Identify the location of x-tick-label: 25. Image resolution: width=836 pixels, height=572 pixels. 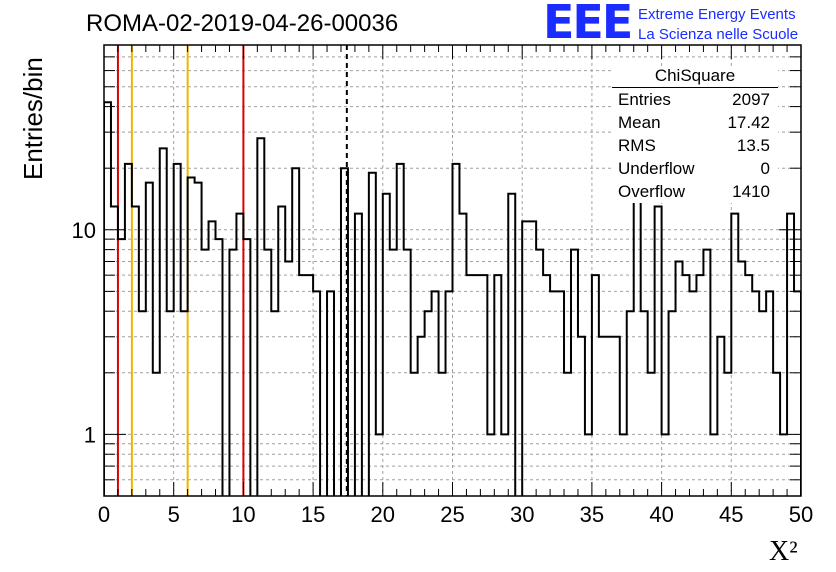
(452, 514).